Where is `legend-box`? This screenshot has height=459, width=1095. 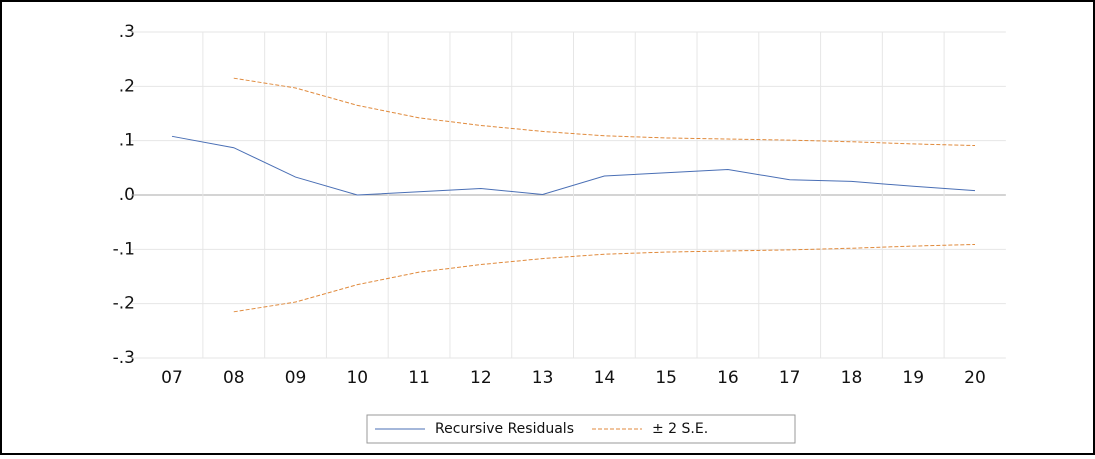
legend-box is located at coordinates (581, 429).